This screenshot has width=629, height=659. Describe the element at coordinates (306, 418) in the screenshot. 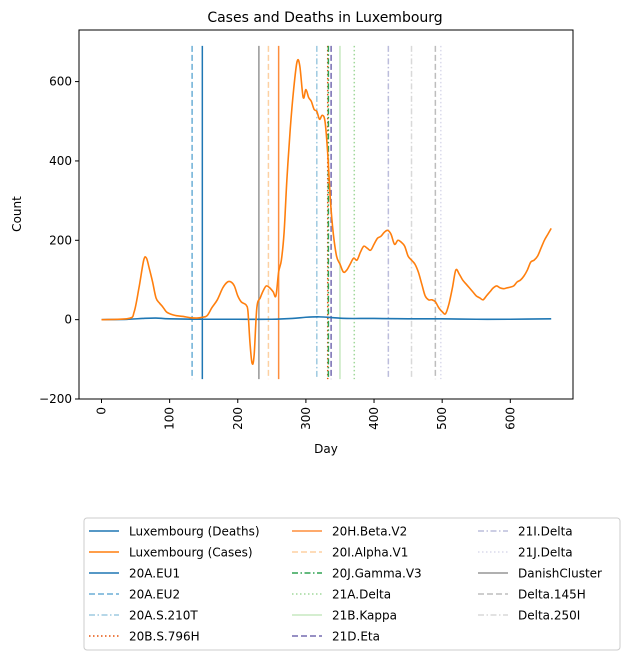

I see `x-tick-label: 300` at that location.